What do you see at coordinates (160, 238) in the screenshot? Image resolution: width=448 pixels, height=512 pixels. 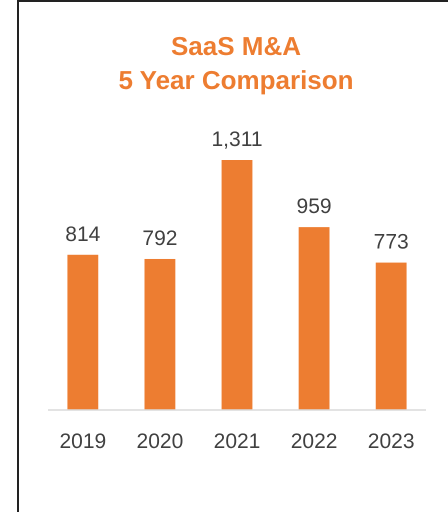 I see `data-label: 792` at bounding box center [160, 238].